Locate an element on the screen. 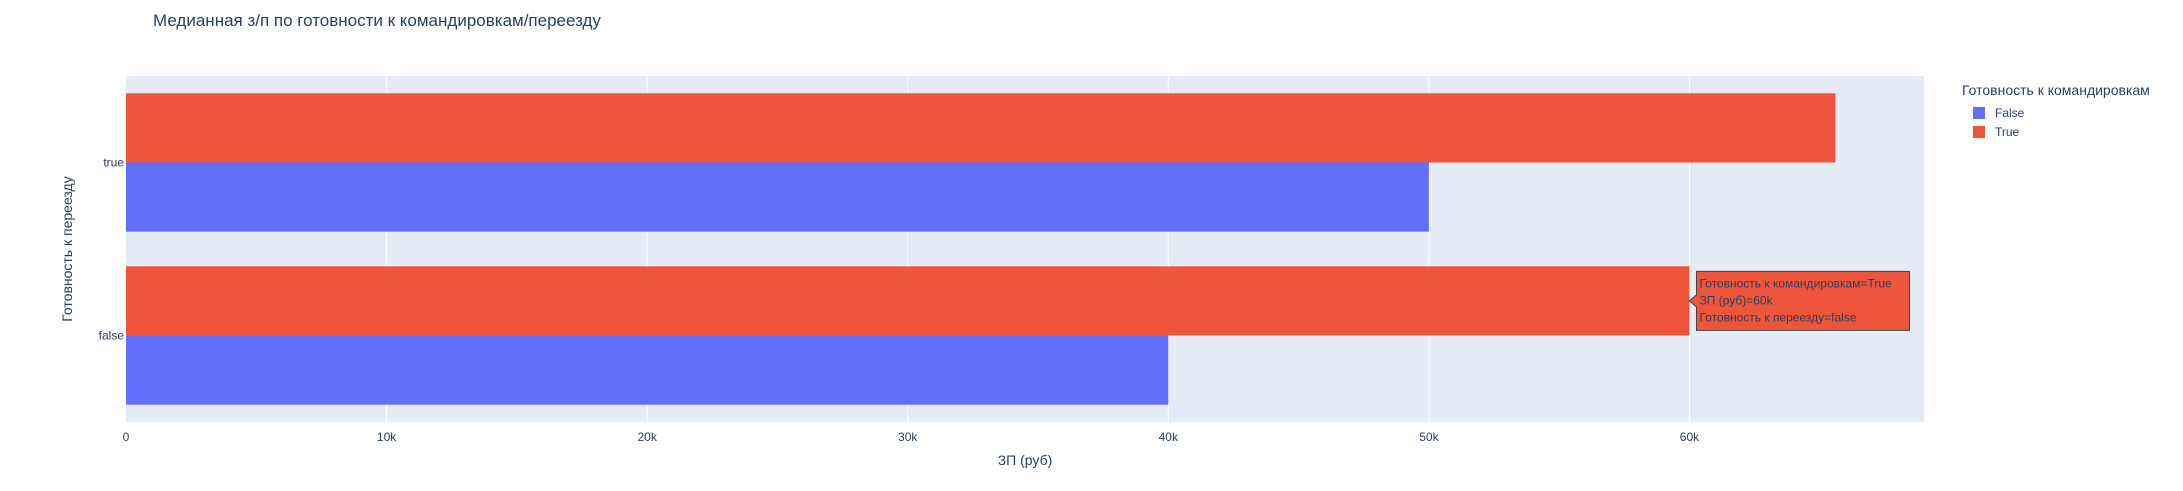  x-axis-ticks: 0 10k 20k 30k 40k 50k 60k is located at coordinates (911, 437).